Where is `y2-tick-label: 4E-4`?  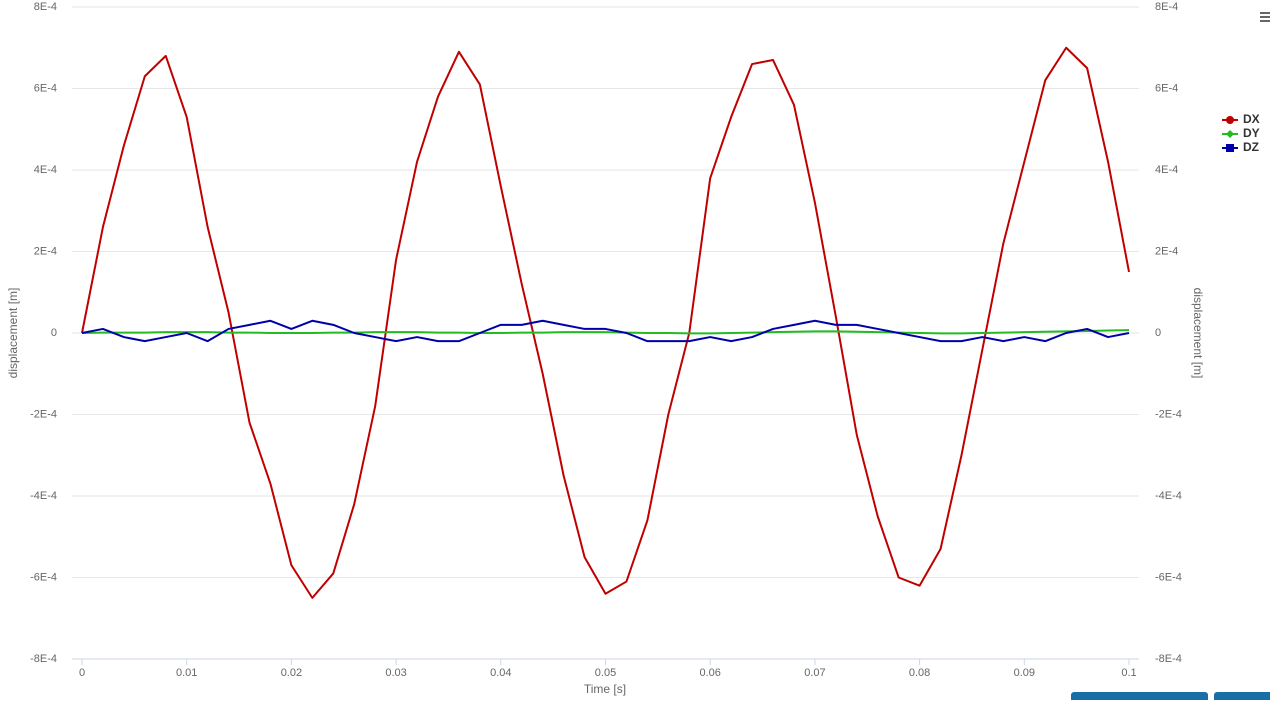 y2-tick-label: 4E-4 is located at coordinates (1166, 170).